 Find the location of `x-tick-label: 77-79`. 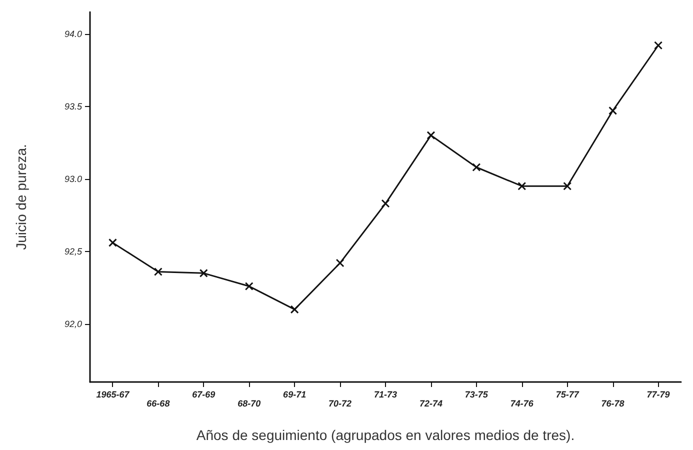

x-tick-label: 77-79 is located at coordinates (658, 395).